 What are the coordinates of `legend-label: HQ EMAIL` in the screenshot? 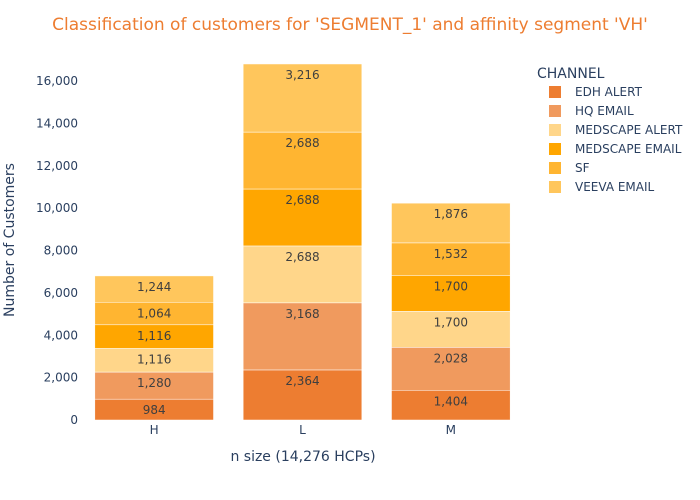 It's located at (604, 111).